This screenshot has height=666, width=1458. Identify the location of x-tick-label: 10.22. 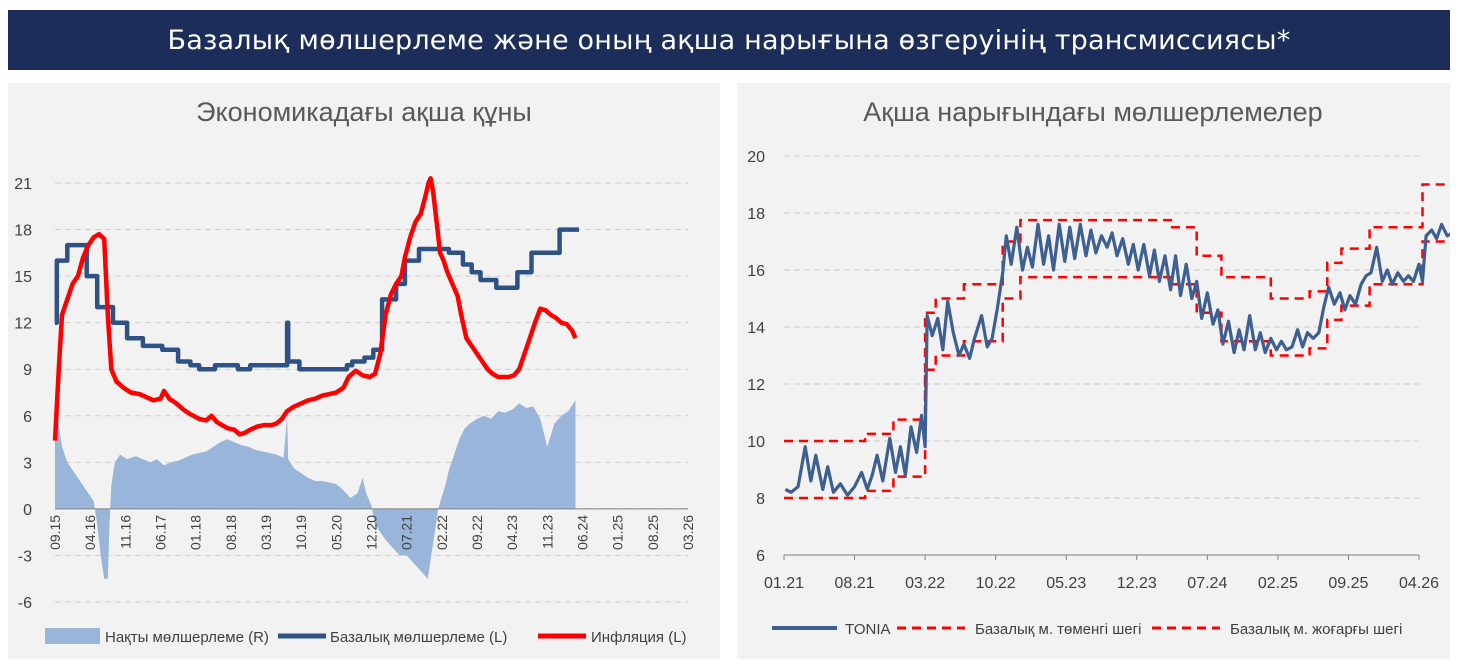
(996, 583).